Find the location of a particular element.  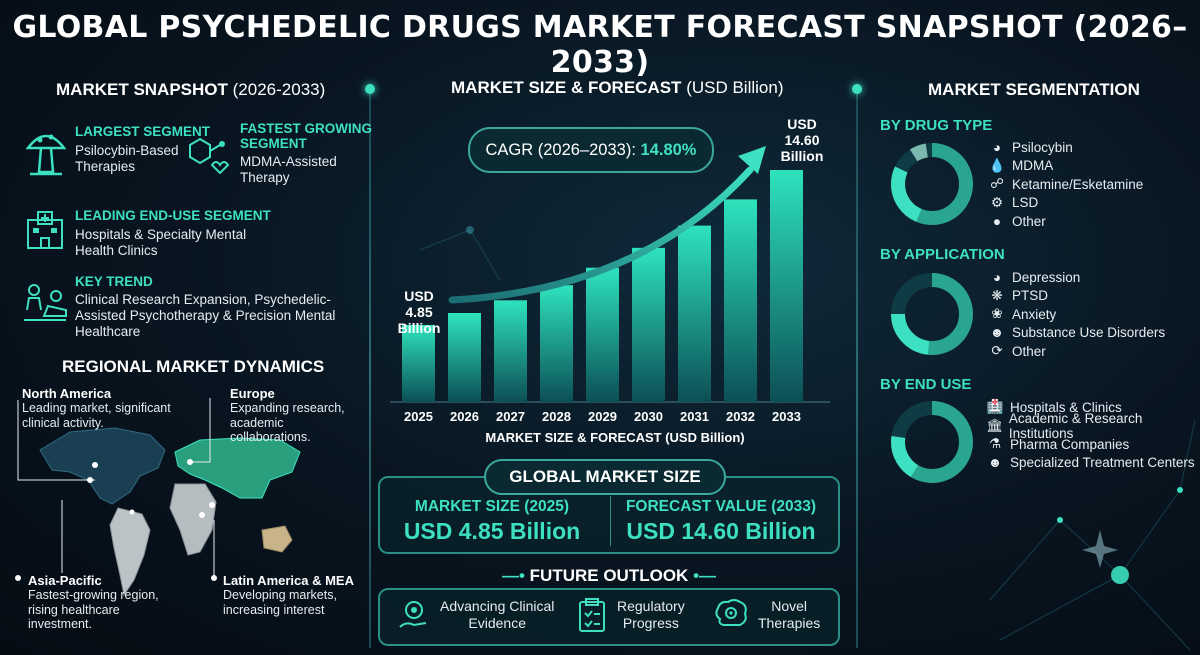

bar-2028 is located at coordinates (556, 343).